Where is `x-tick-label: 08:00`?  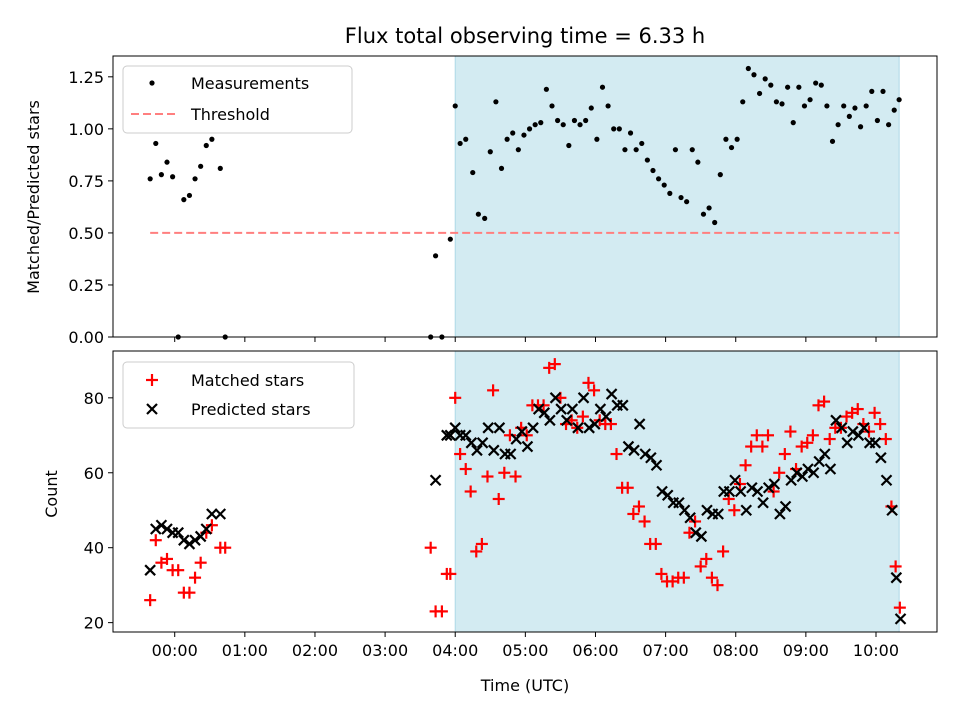 x-tick-label: 08:00 is located at coordinates (736, 650).